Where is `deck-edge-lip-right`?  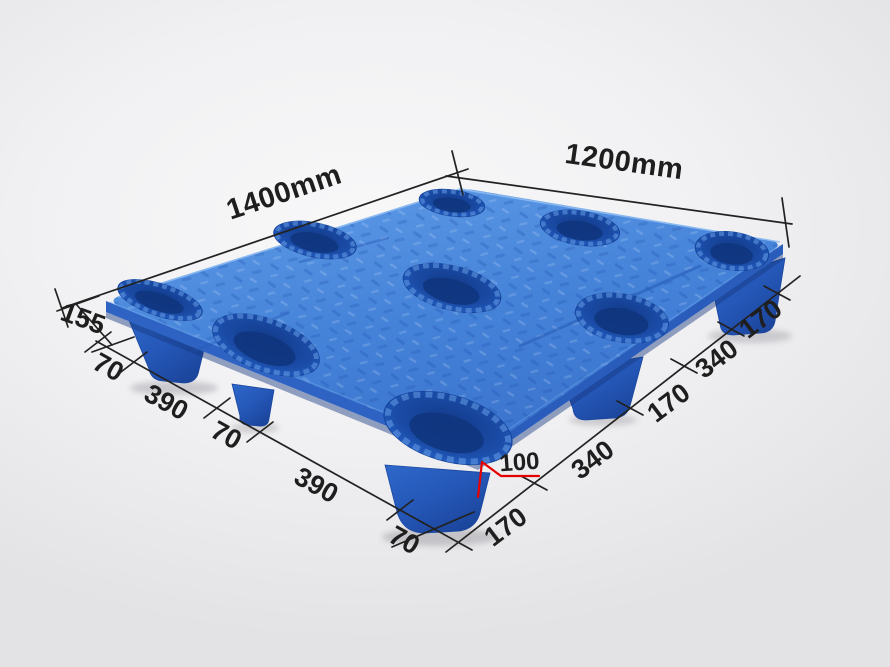 deck-edge-lip-right is located at coordinates (630, 353).